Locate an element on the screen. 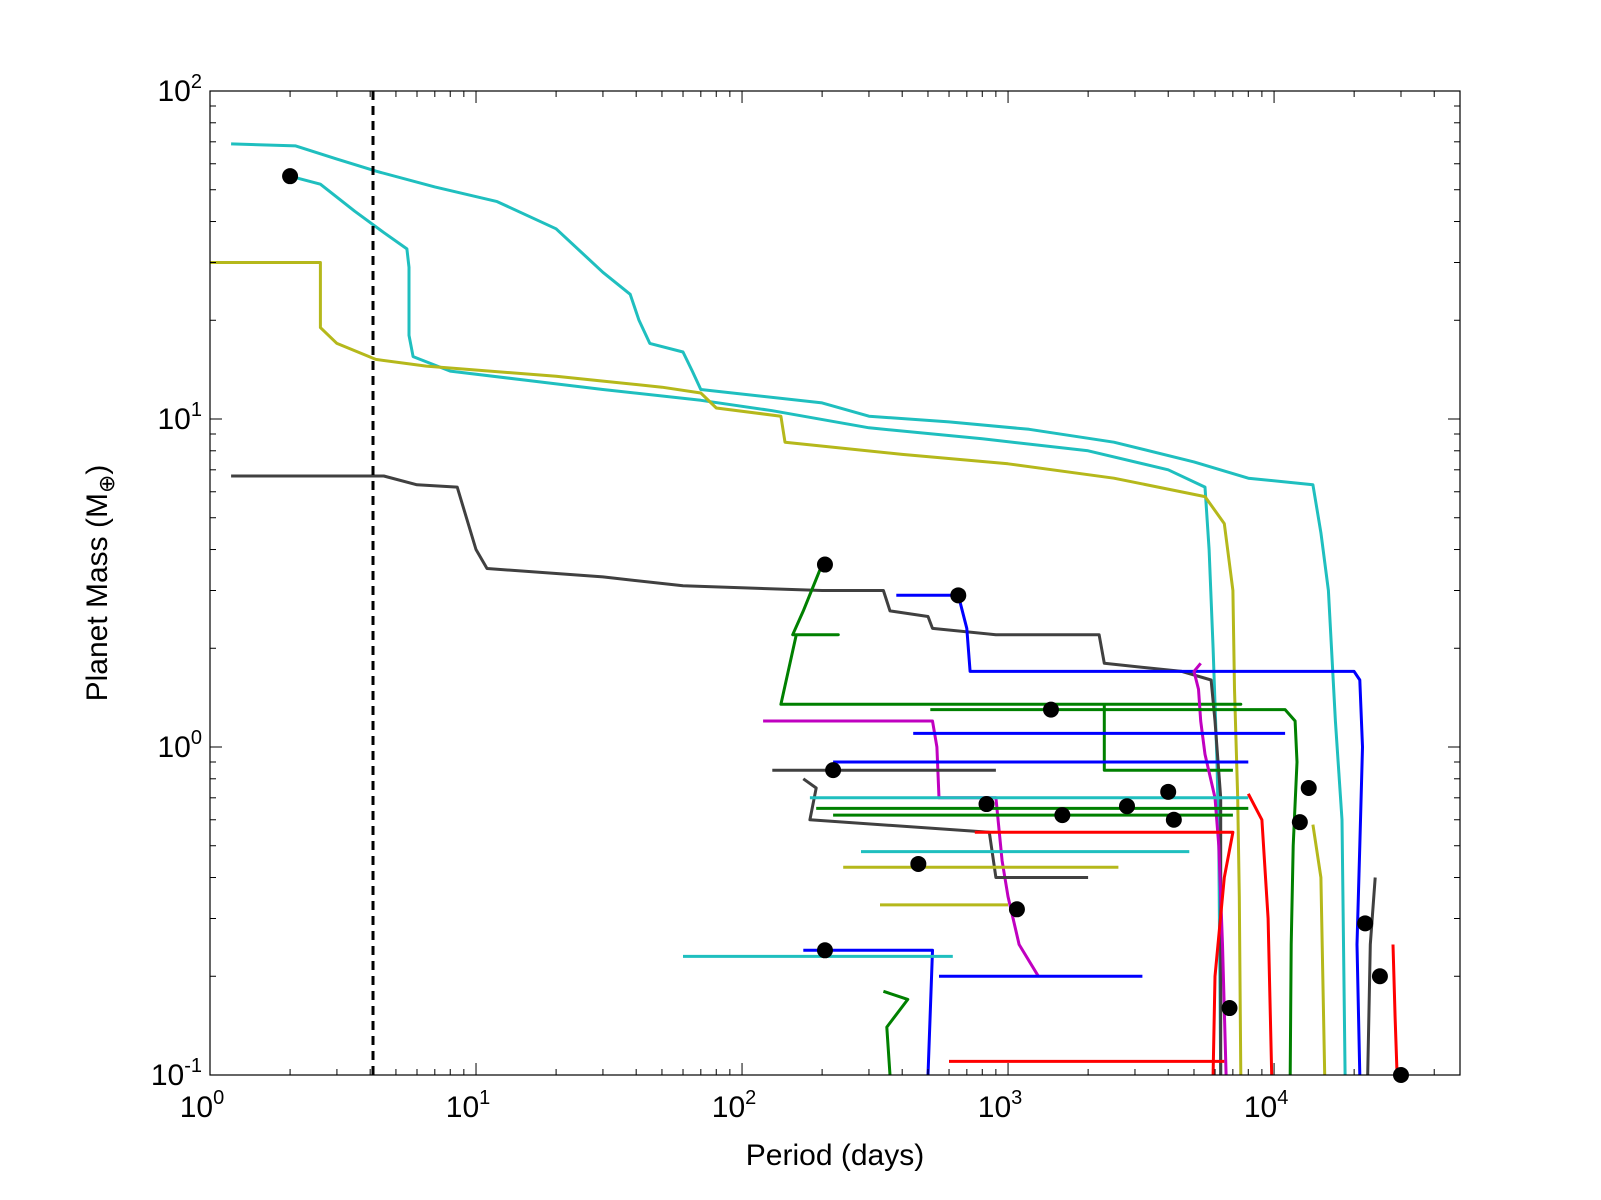 The height and width of the screenshot is (1200, 1601). y-axis-label-main: Planet Mass (M is located at coordinates (97, 597).